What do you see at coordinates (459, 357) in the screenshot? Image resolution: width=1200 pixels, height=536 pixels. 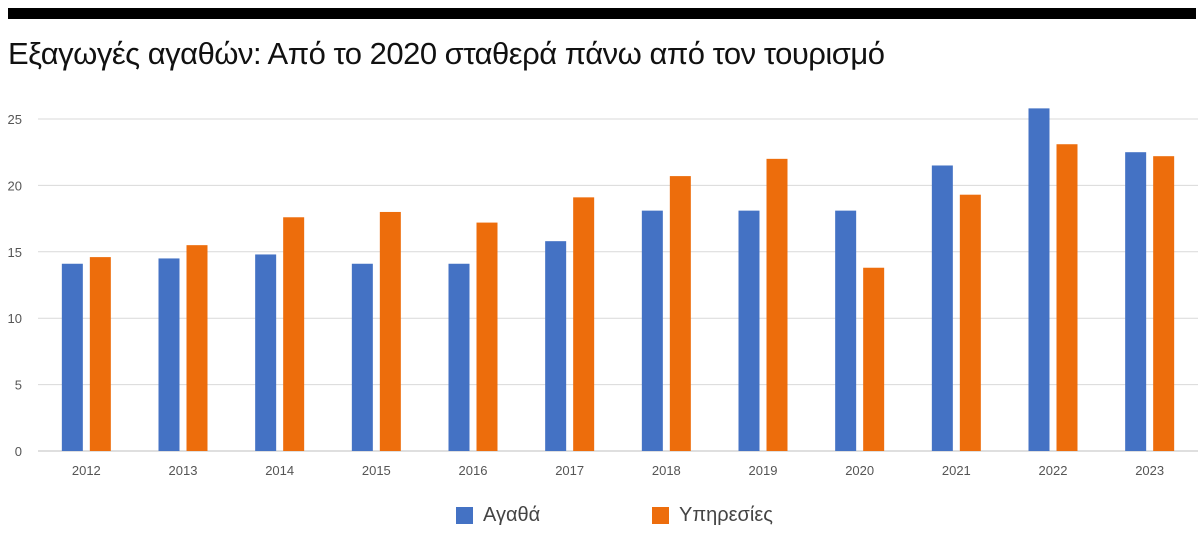 I see `bar-goods-2016` at bounding box center [459, 357].